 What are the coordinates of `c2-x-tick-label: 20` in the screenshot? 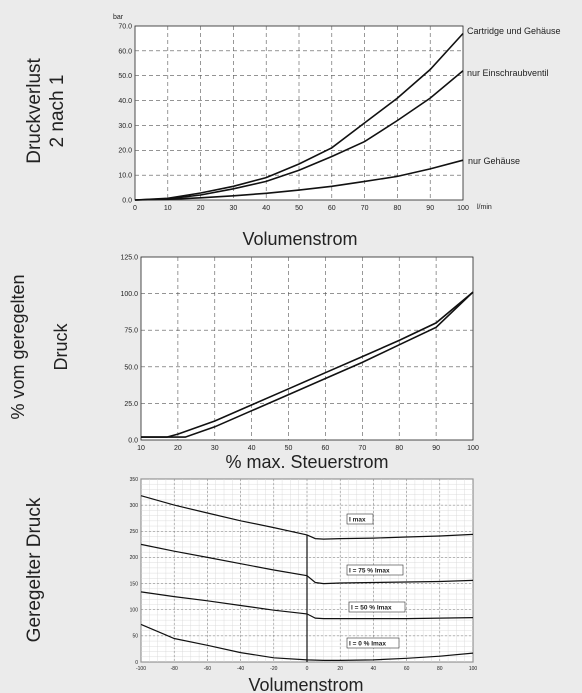 It's located at (178, 448).